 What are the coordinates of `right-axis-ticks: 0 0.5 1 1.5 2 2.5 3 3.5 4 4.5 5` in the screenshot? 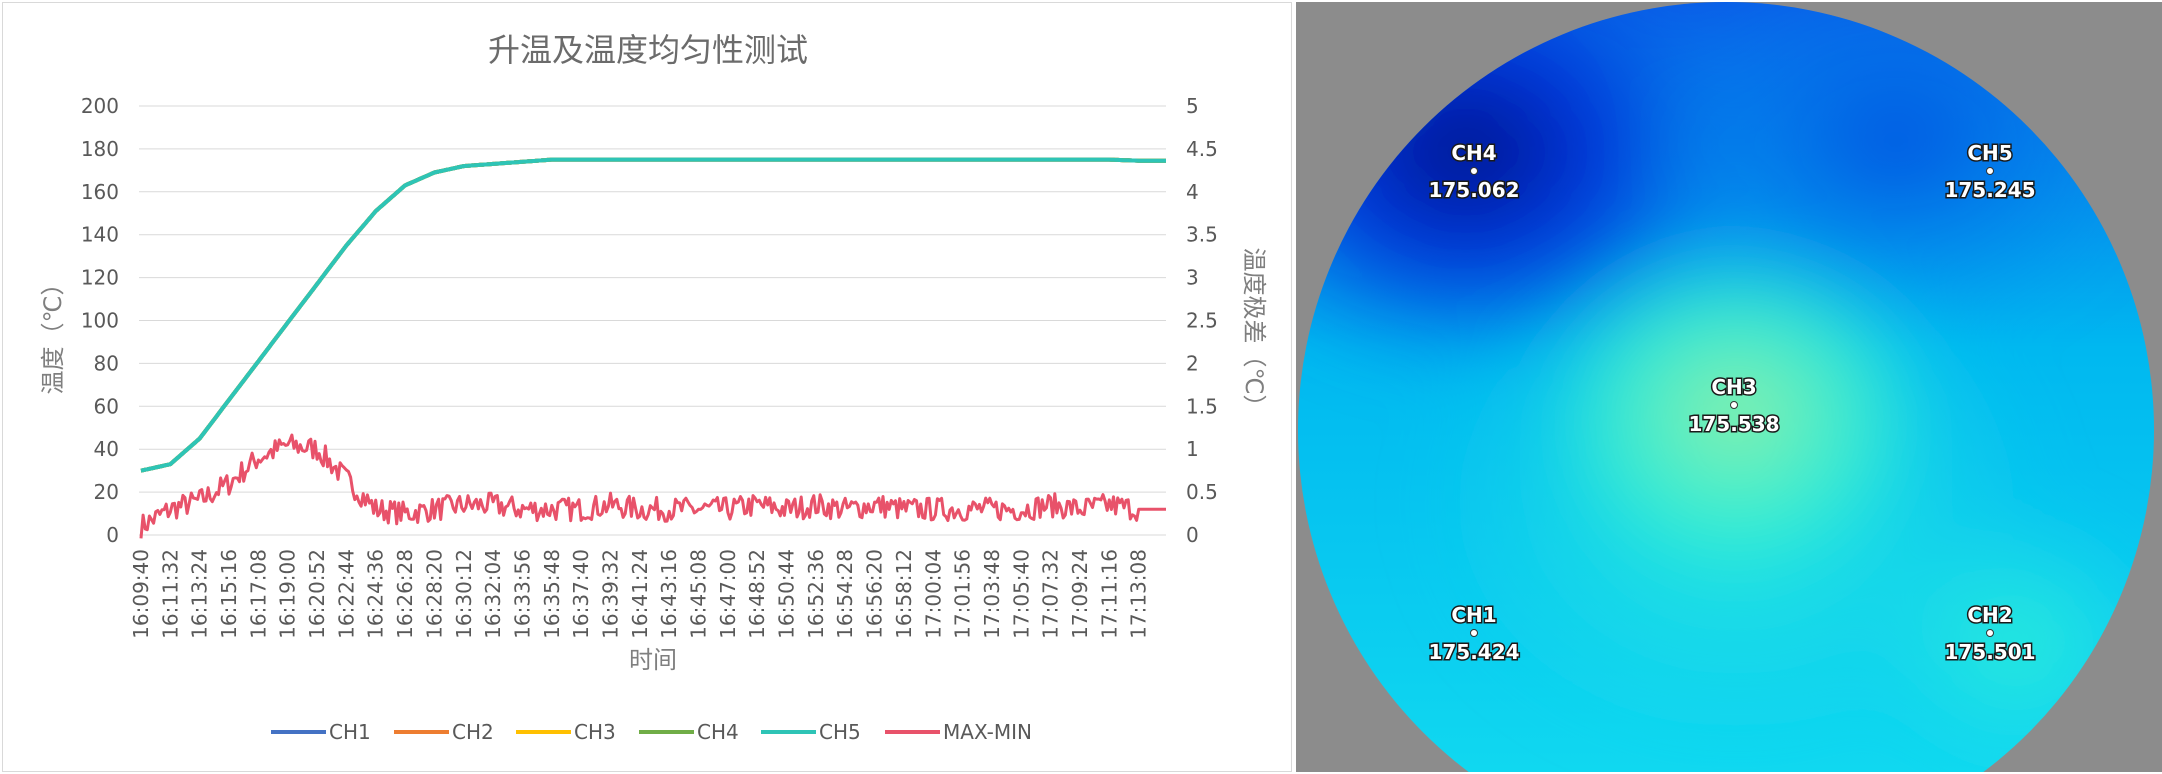 It's located at (1202, 320).